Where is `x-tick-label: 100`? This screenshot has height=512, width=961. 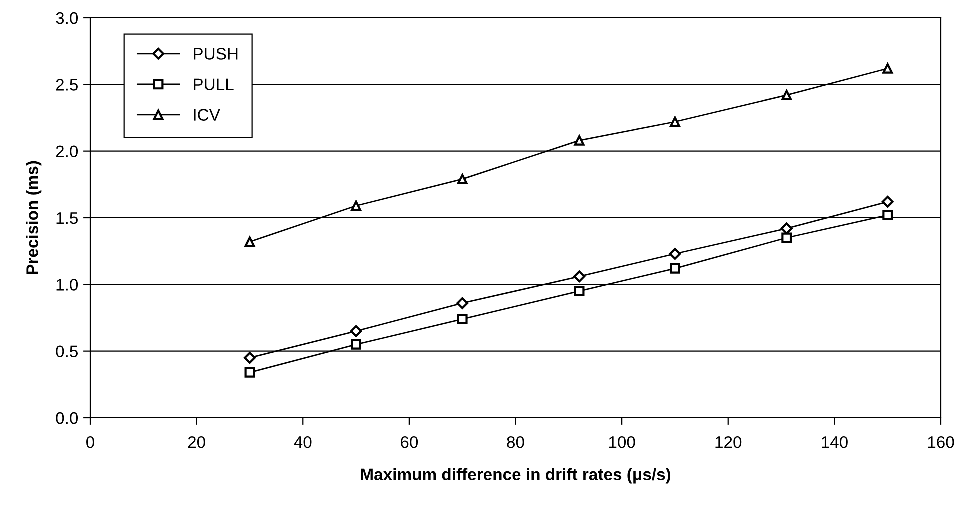 x-tick-label: 100 is located at coordinates (622, 442).